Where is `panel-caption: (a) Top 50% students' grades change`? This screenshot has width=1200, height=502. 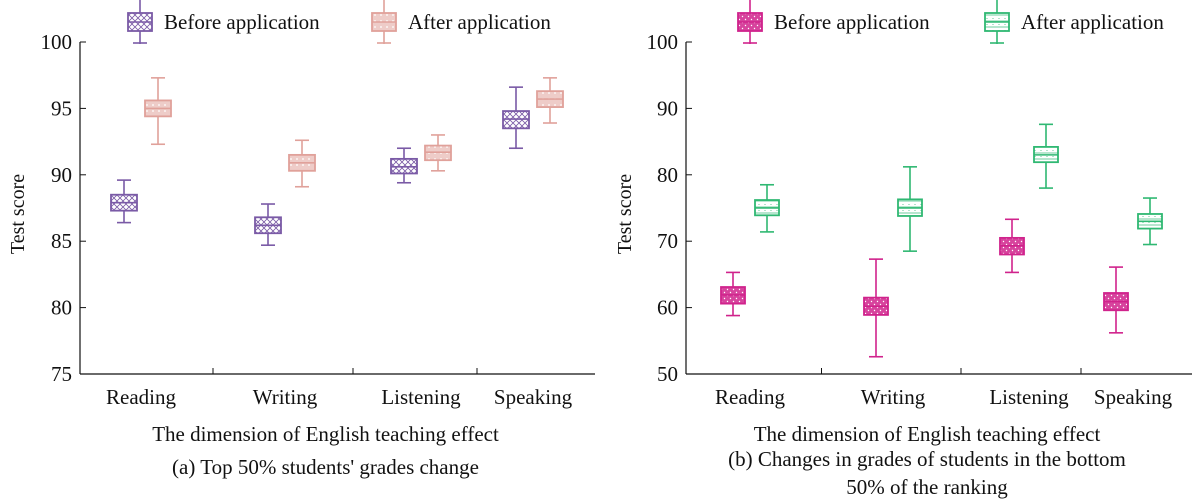 panel-caption: (a) Top 50% students' grades change is located at coordinates (325, 467).